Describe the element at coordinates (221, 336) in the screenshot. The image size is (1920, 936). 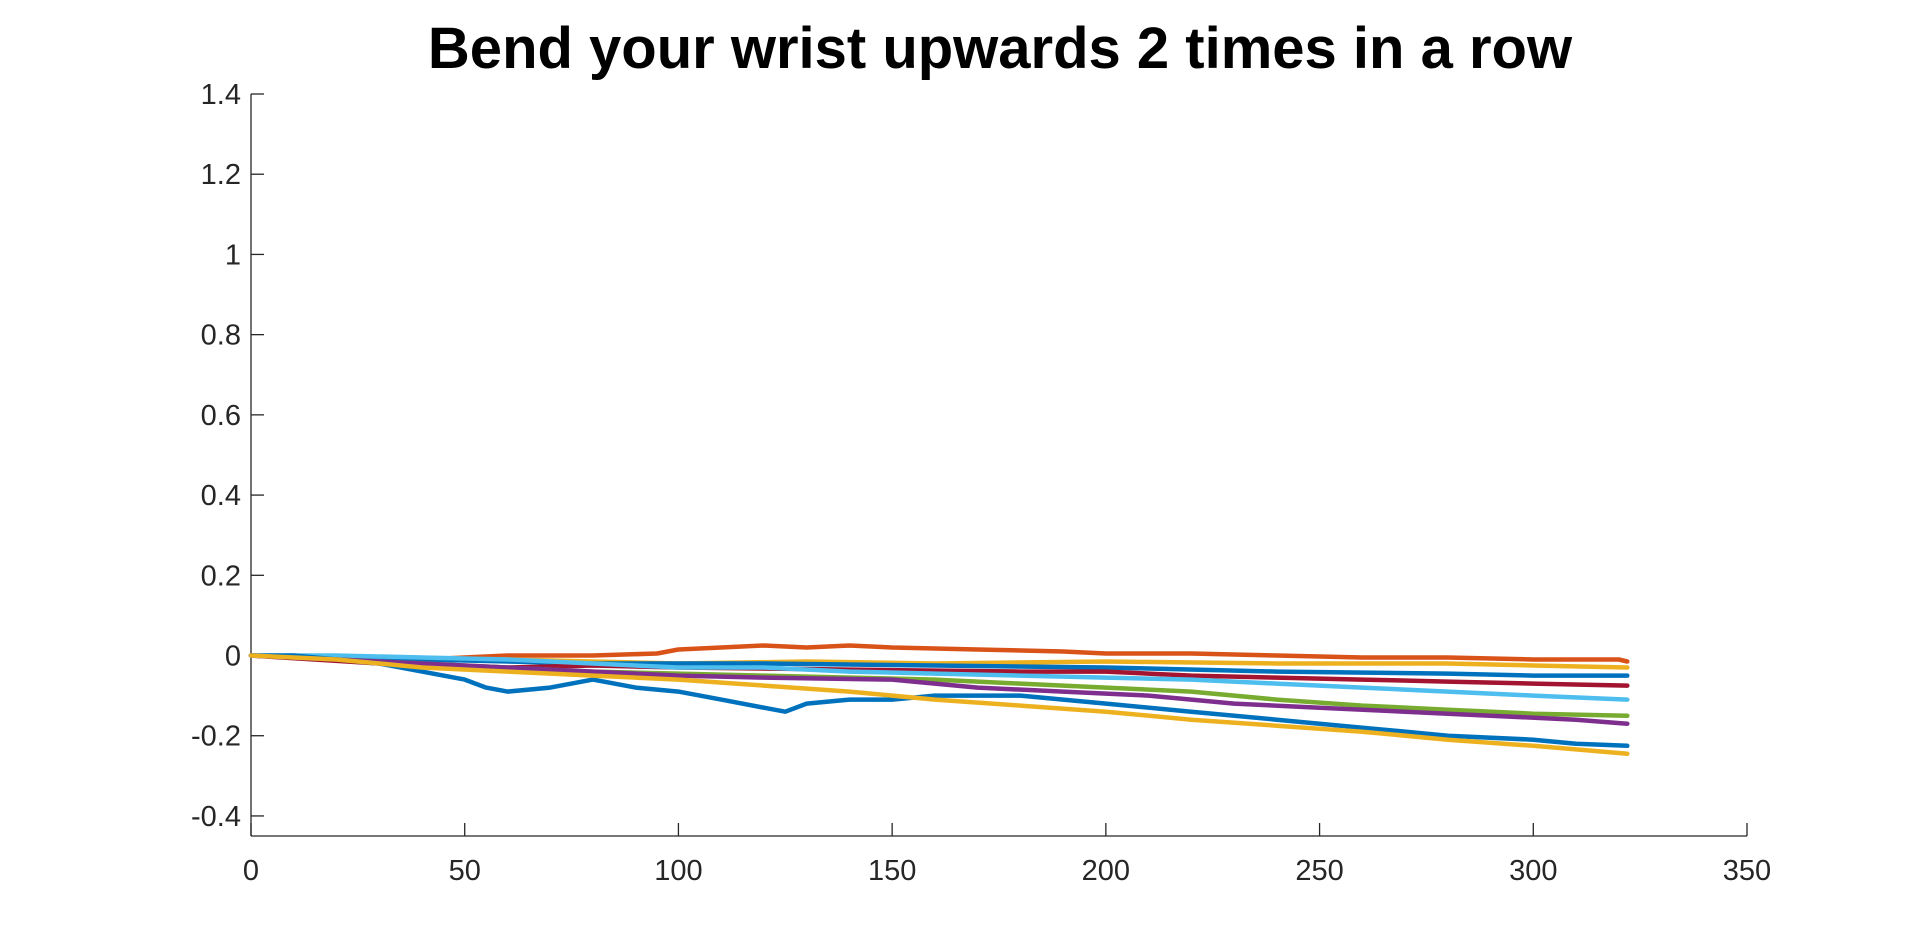
I see `y-tick-label: 0.8` at that location.